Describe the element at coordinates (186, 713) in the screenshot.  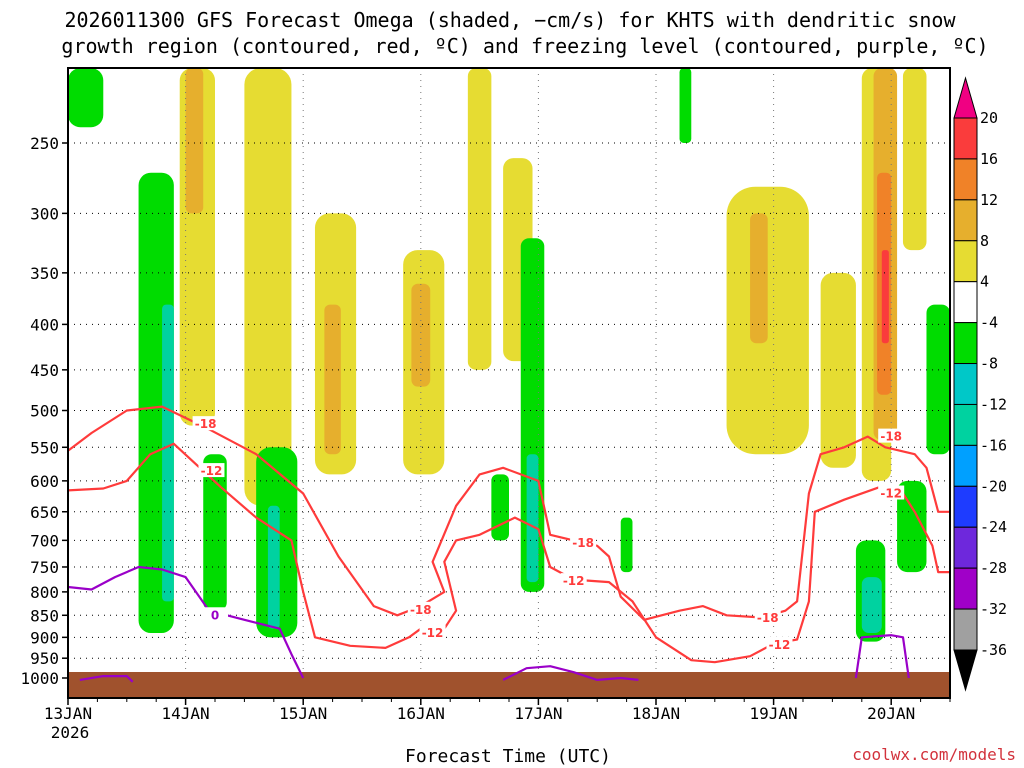
I see `x-tick-label-14JAN: 14JAN` at that location.